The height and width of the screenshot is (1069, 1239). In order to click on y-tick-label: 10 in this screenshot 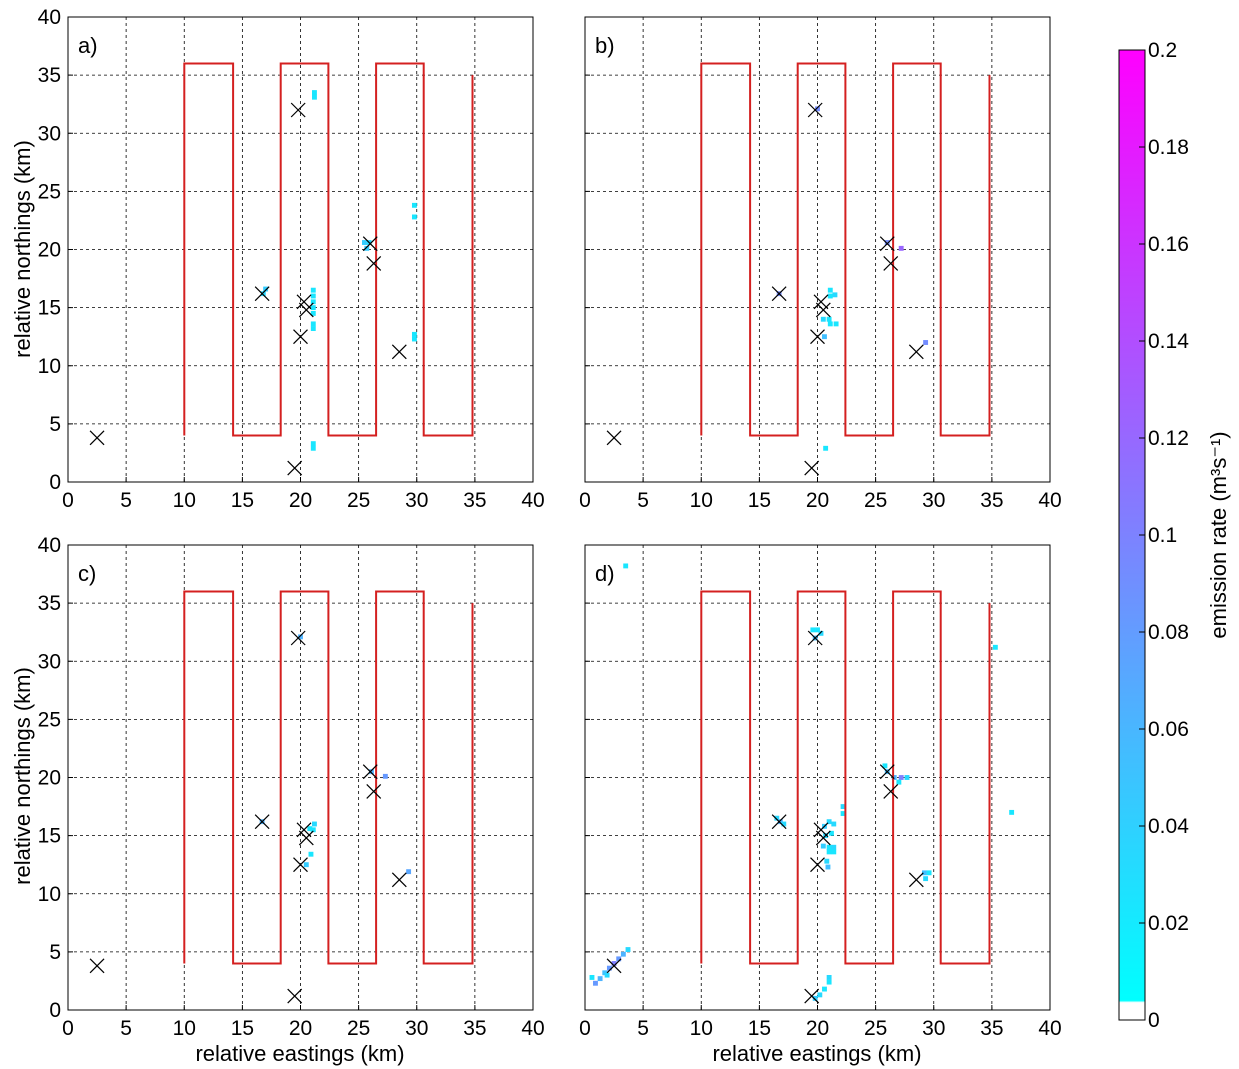, I will do `click(49, 366)`.